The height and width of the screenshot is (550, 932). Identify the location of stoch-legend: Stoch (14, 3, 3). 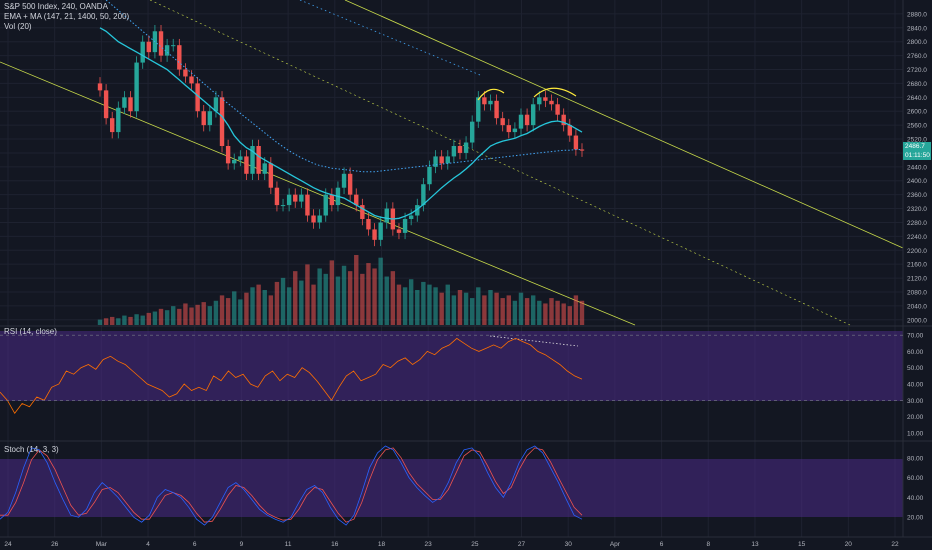
(31, 449).